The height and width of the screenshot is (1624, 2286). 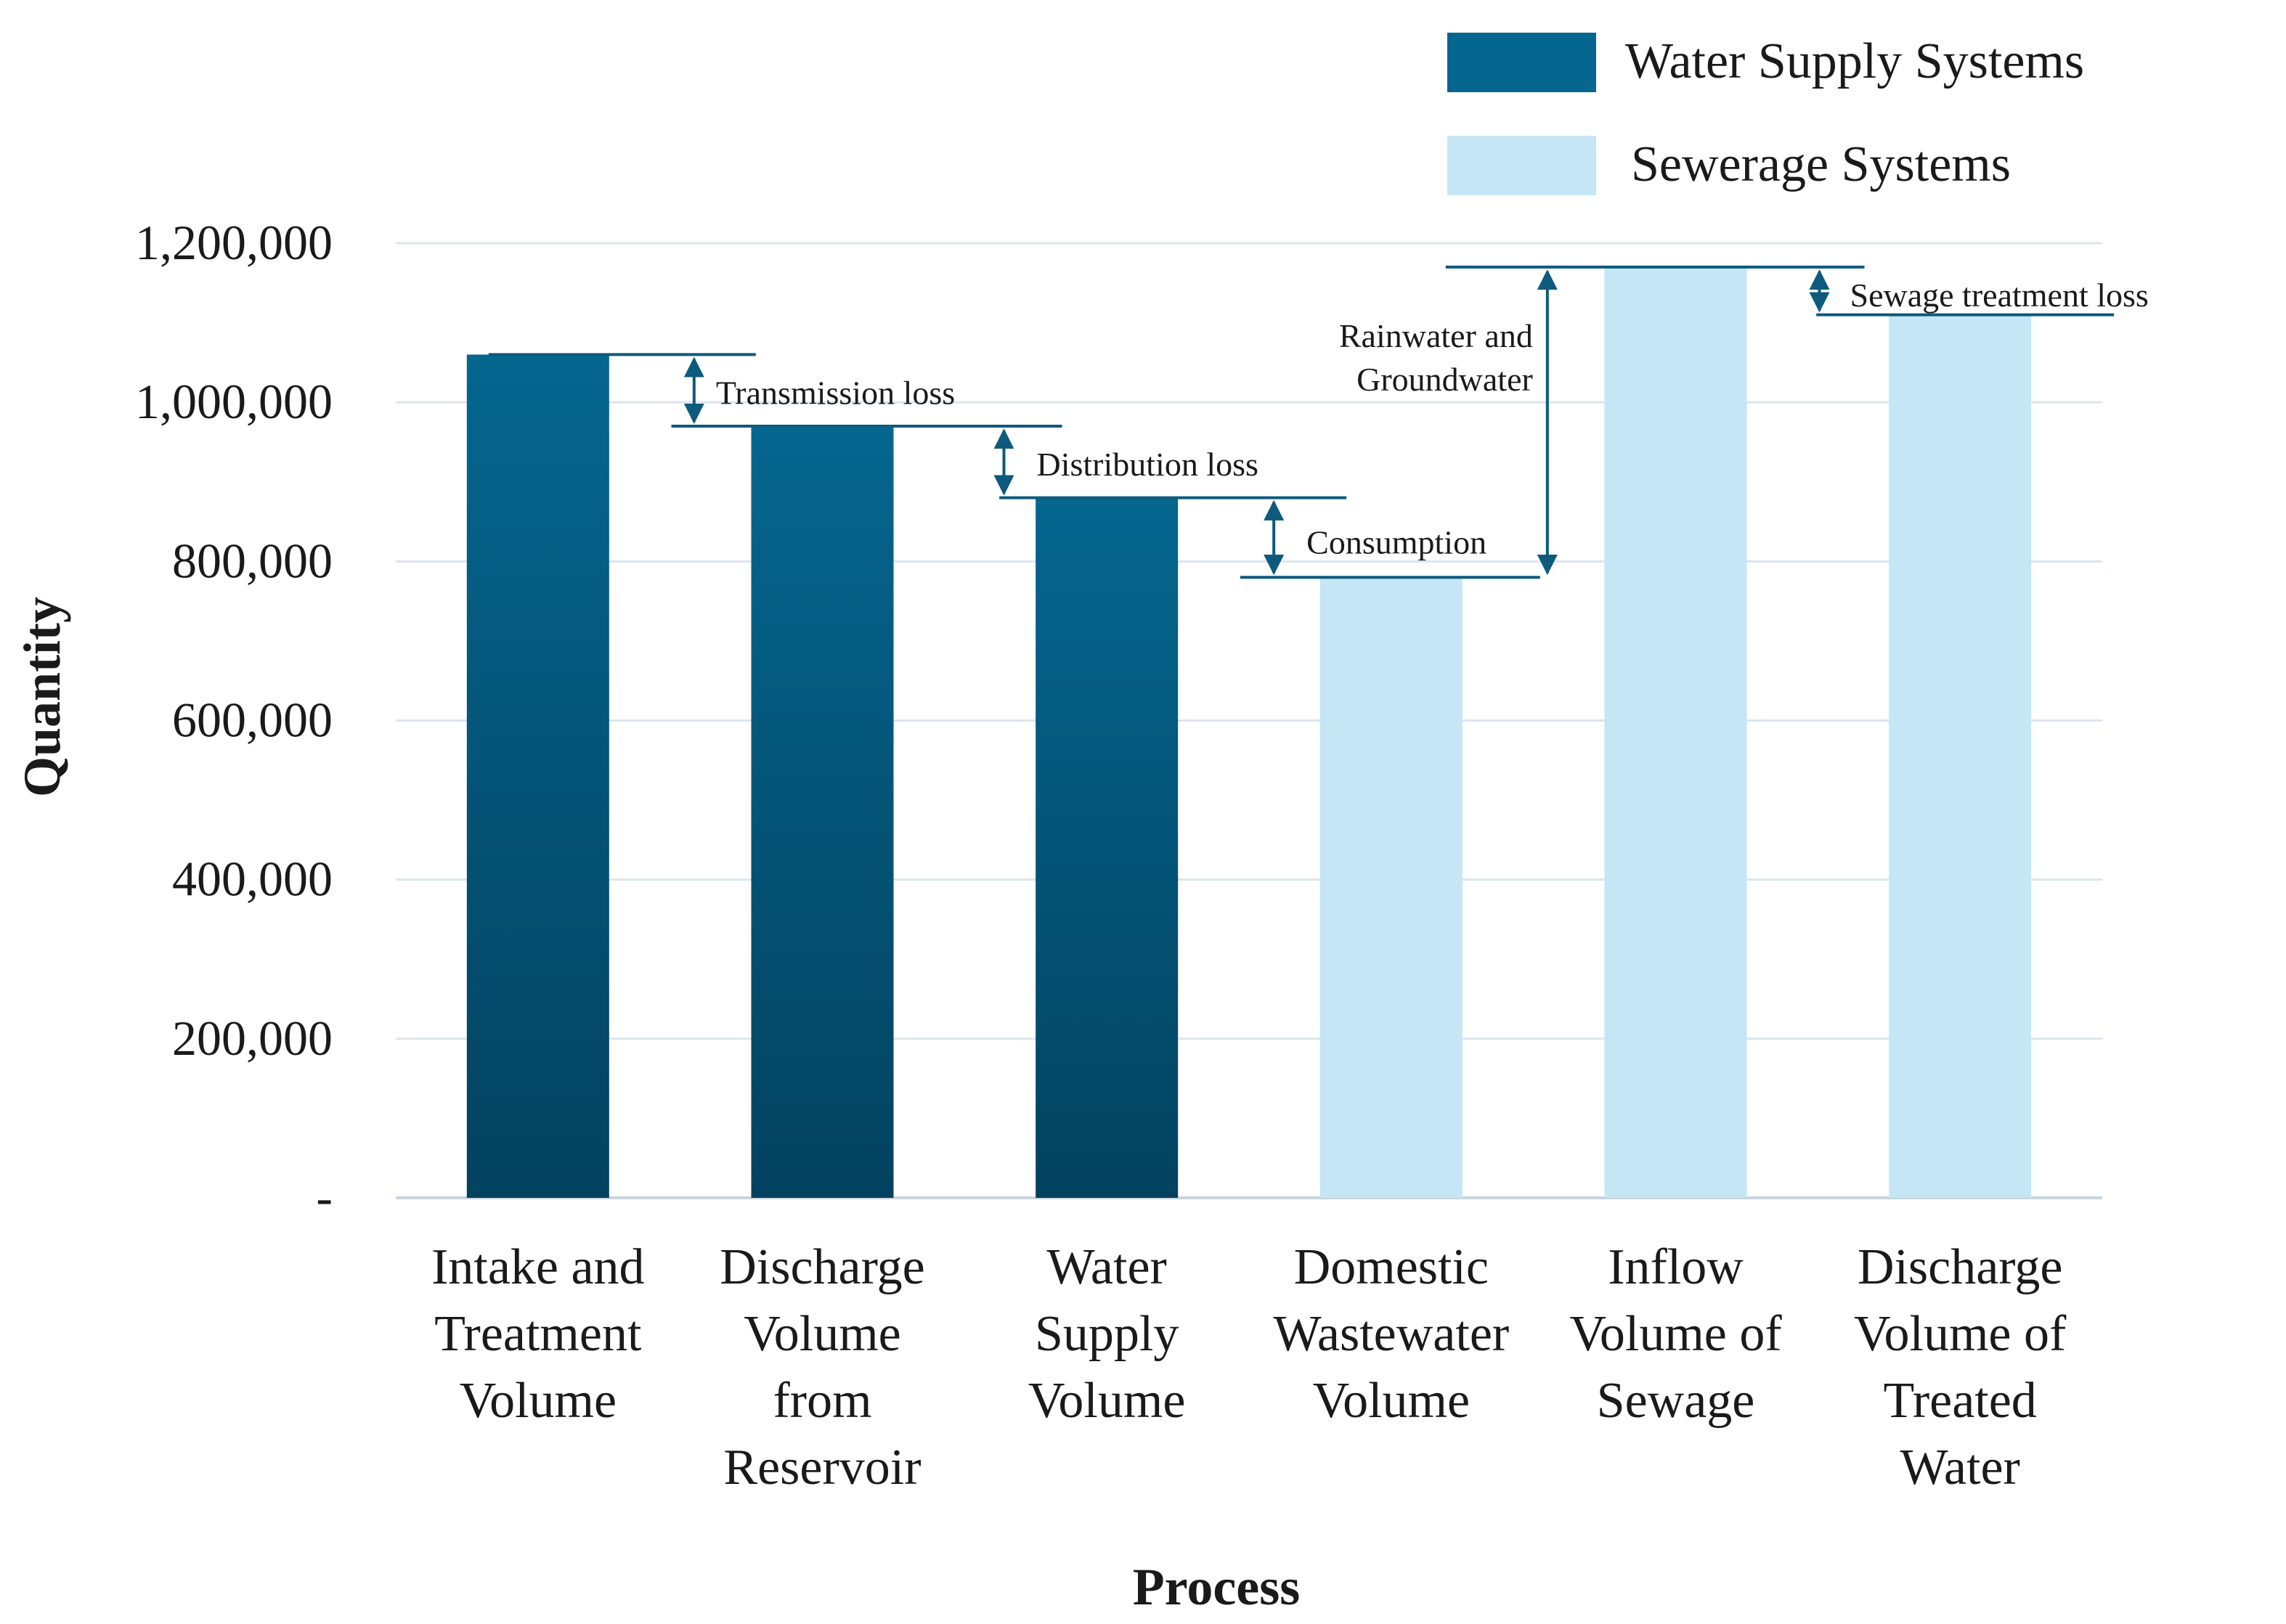 What do you see at coordinates (234, 242) in the screenshot?
I see `y-tick-label: 1,200,000` at bounding box center [234, 242].